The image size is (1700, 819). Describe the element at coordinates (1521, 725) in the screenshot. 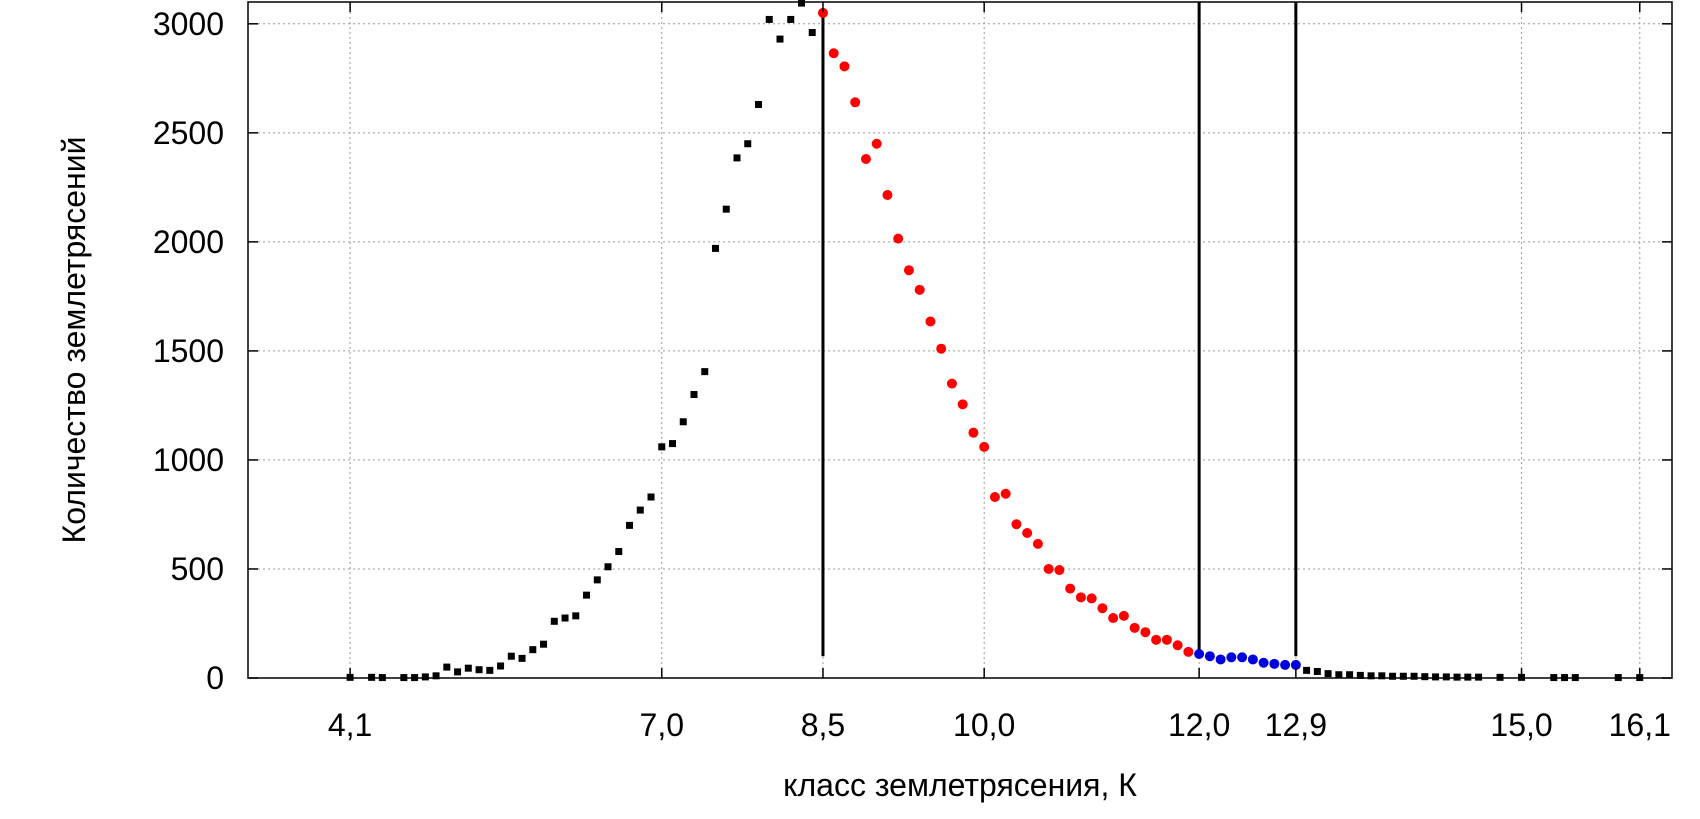

I see `x-tick-label: 15,0` at that location.